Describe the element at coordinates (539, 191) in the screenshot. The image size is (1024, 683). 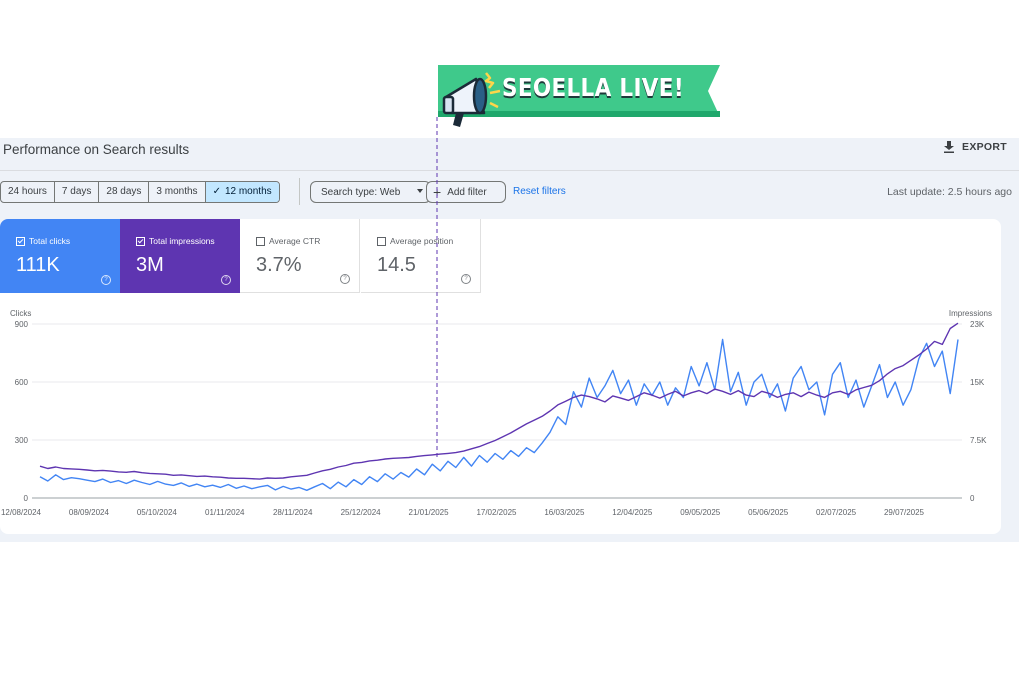
I see `reset-filters-link: Reset filters` at that location.